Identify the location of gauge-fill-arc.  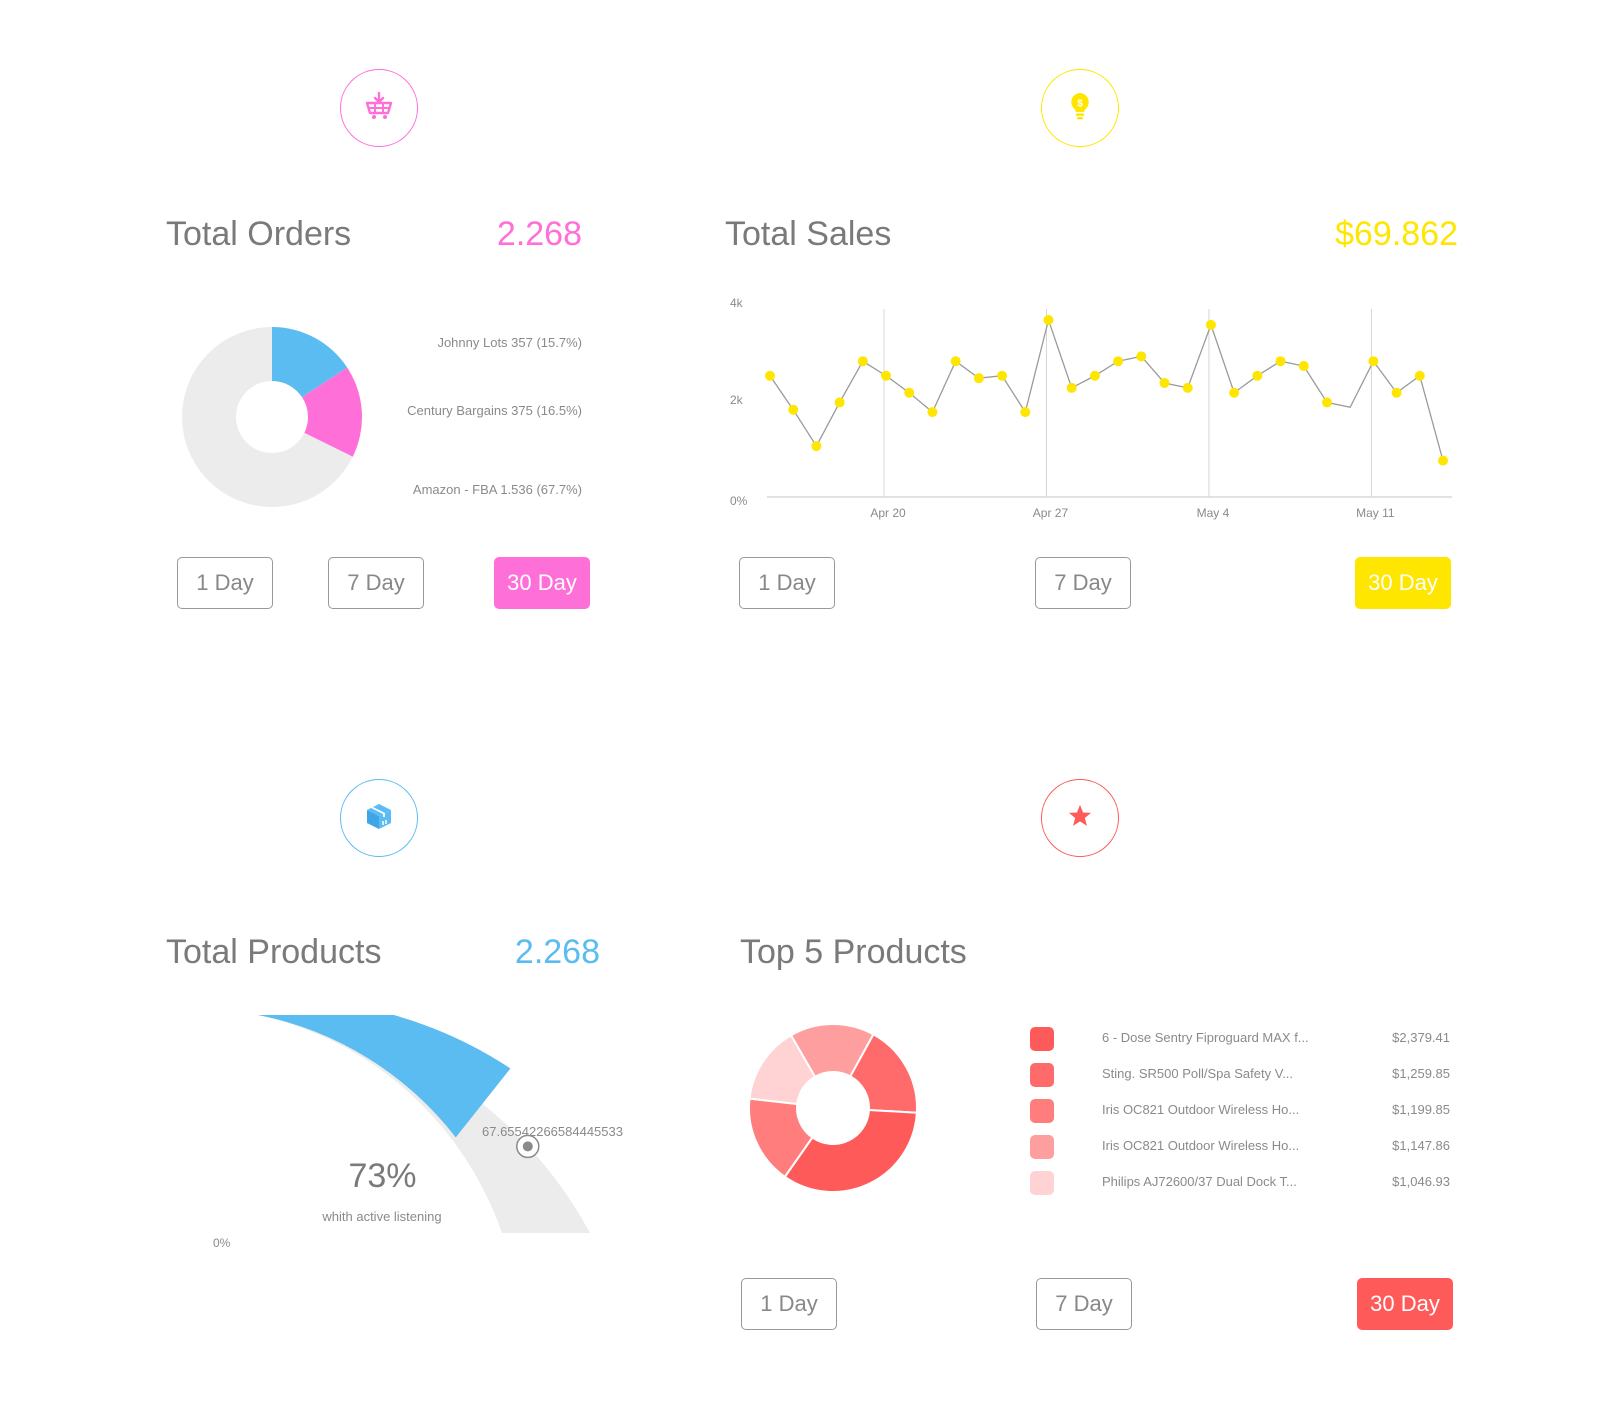
(340, 1076).